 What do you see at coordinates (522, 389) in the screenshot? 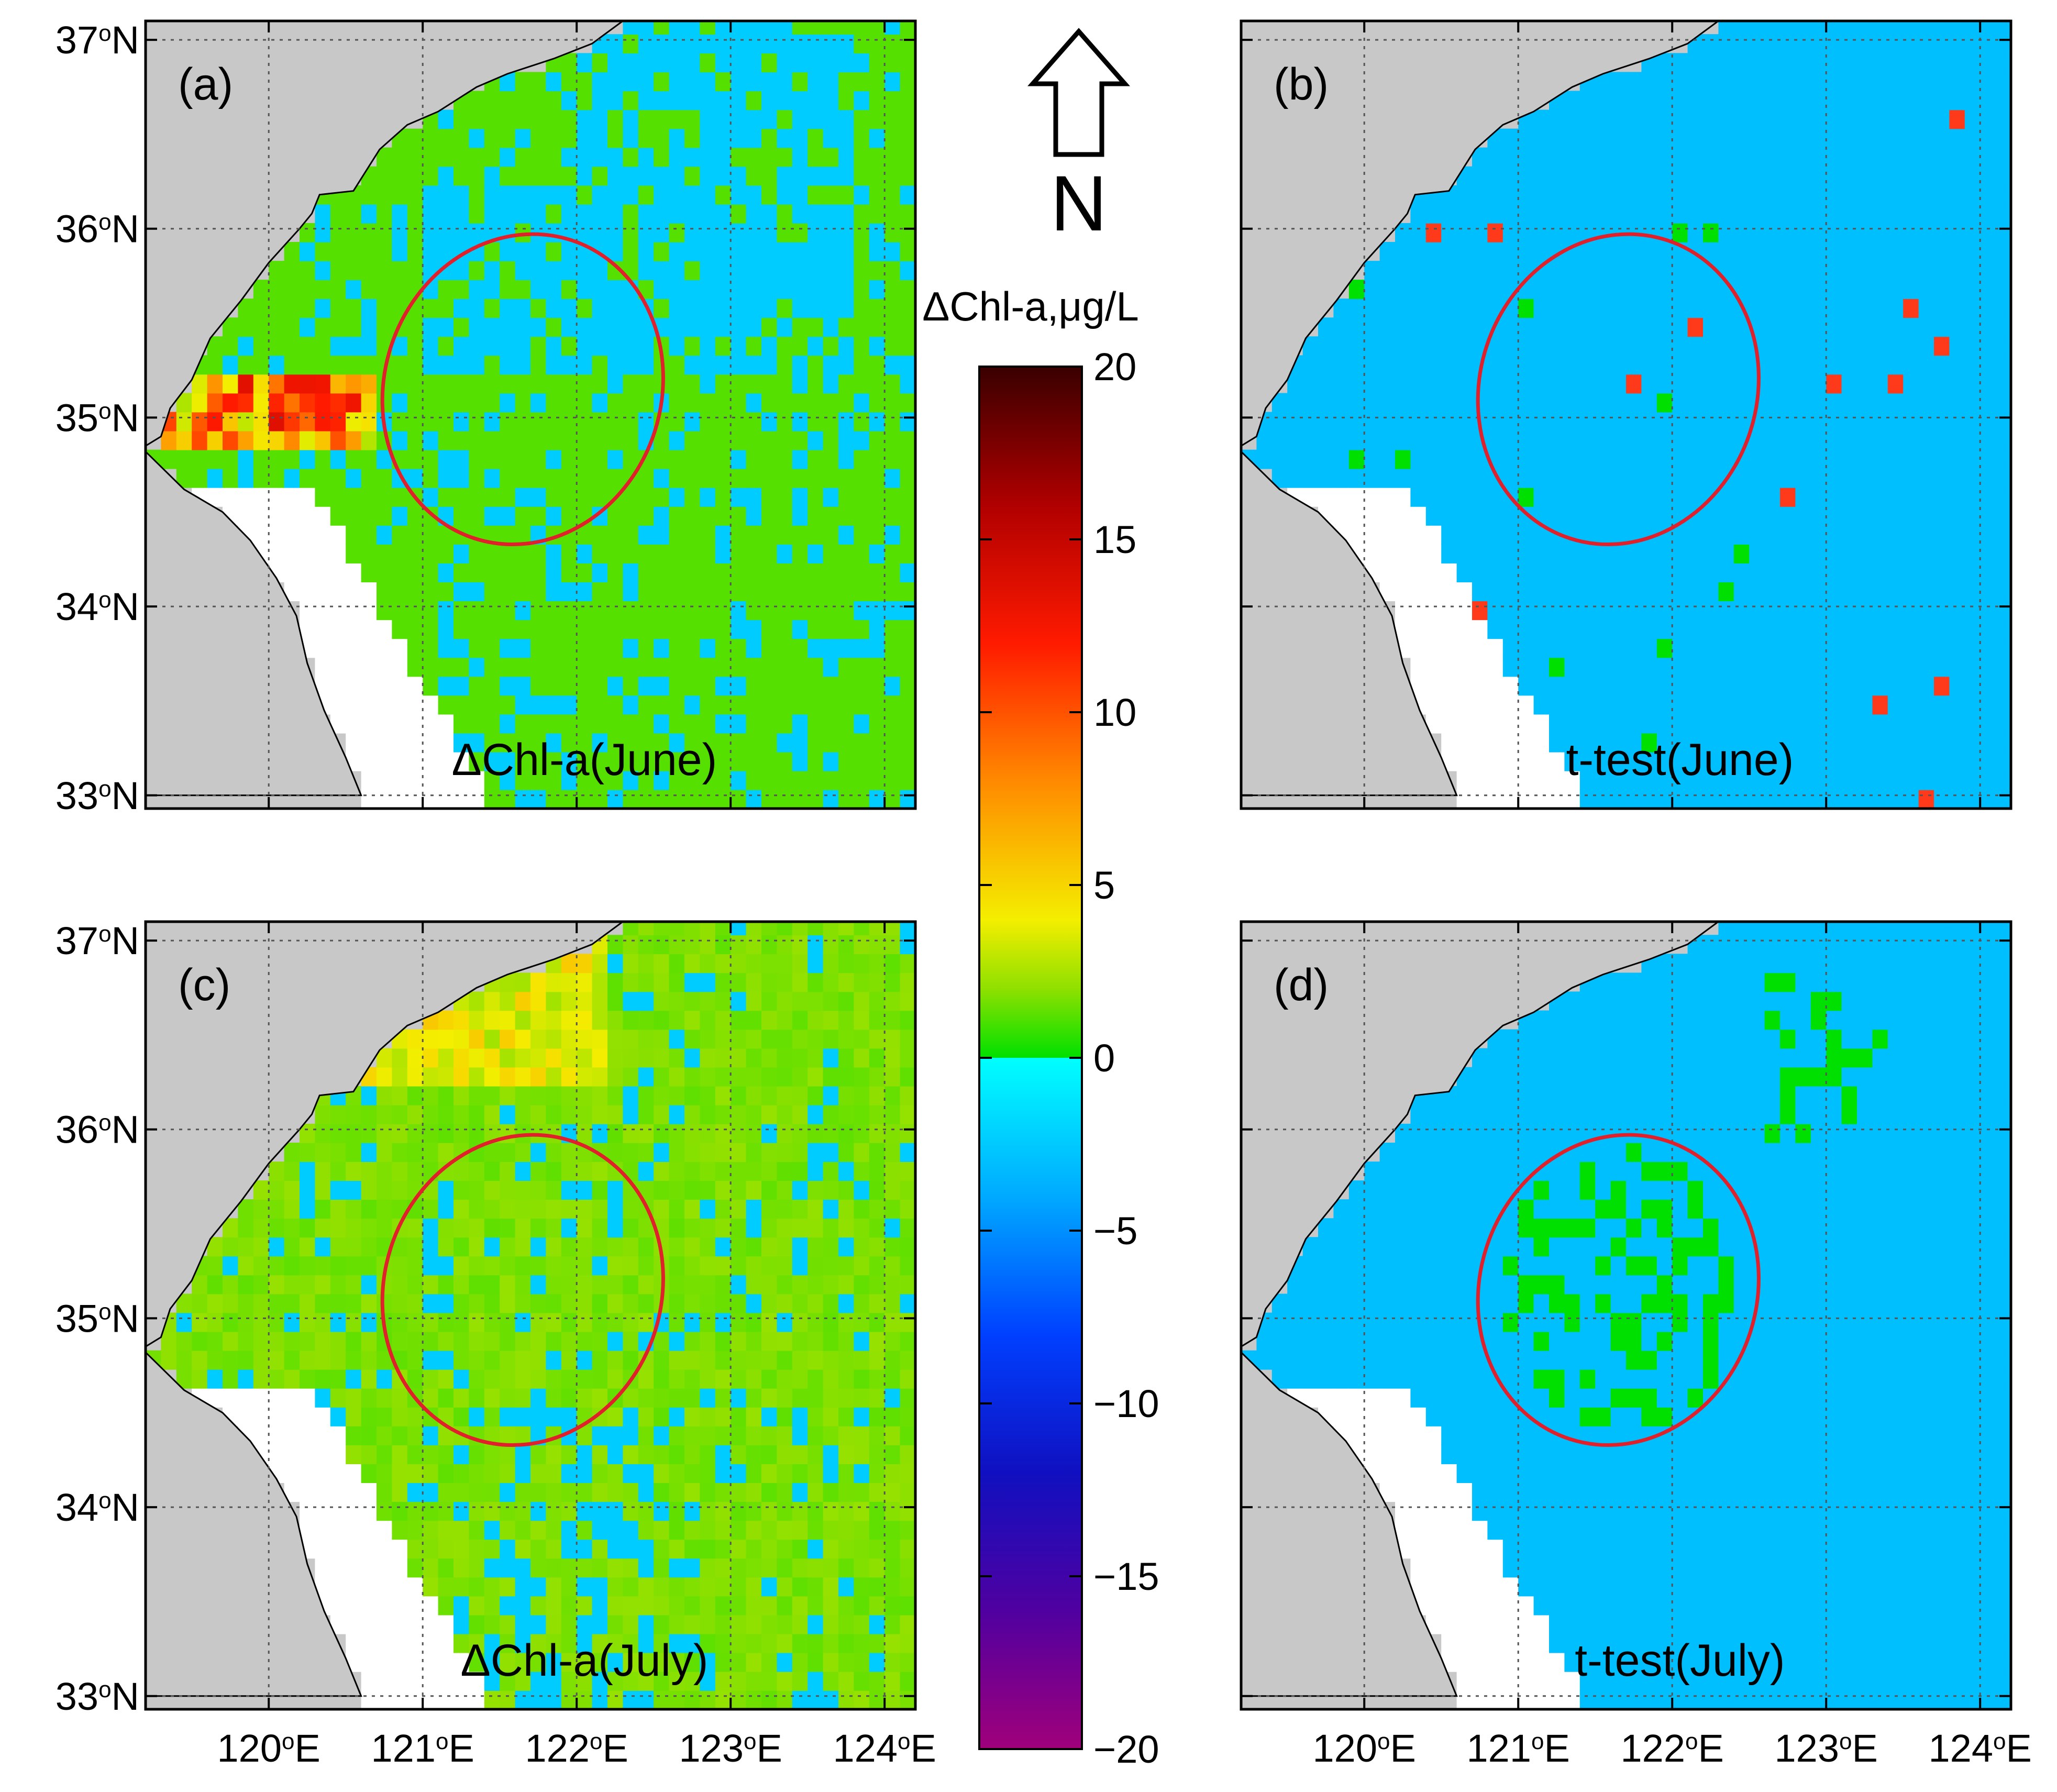
I see `panel-a-study-ellipse` at bounding box center [522, 389].